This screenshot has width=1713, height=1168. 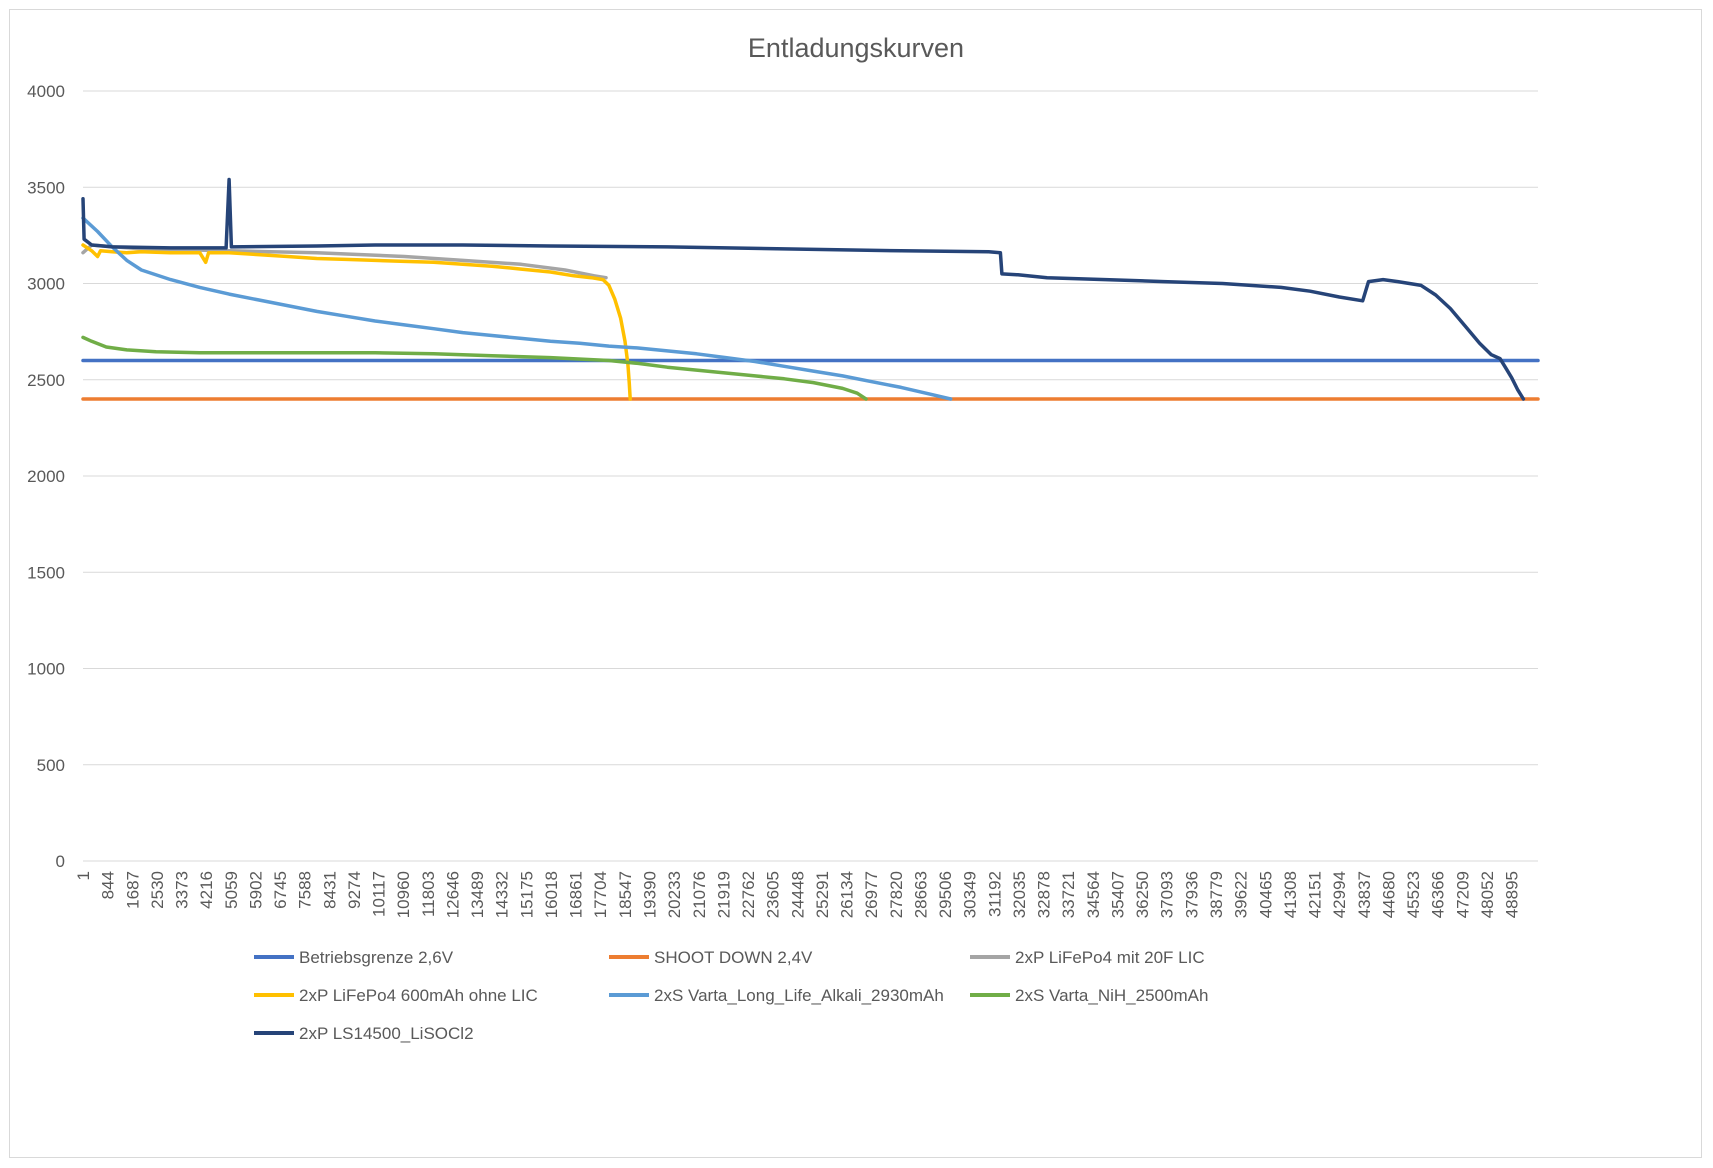 What do you see at coordinates (231, 890) in the screenshot?
I see `x-tick-label: 5059` at bounding box center [231, 890].